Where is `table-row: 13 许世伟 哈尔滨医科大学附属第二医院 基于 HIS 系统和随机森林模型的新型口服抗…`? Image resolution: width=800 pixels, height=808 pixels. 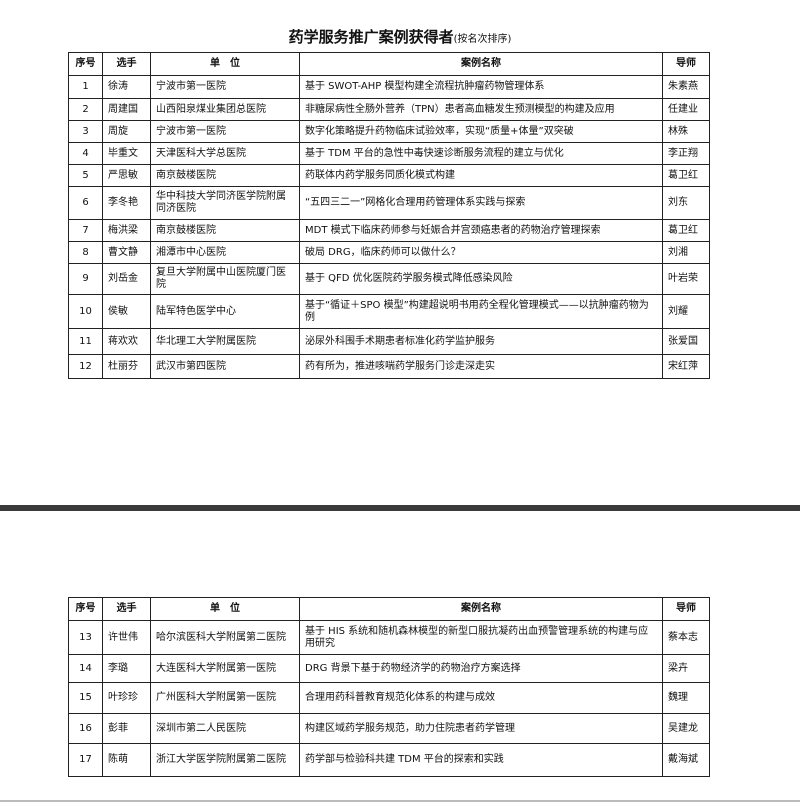
table-row: 13 许世伟 哈尔滨医科大学附属第二医院 基于 HIS 系统和随机森林模型的新型口服抗… is located at coordinates (389, 637).